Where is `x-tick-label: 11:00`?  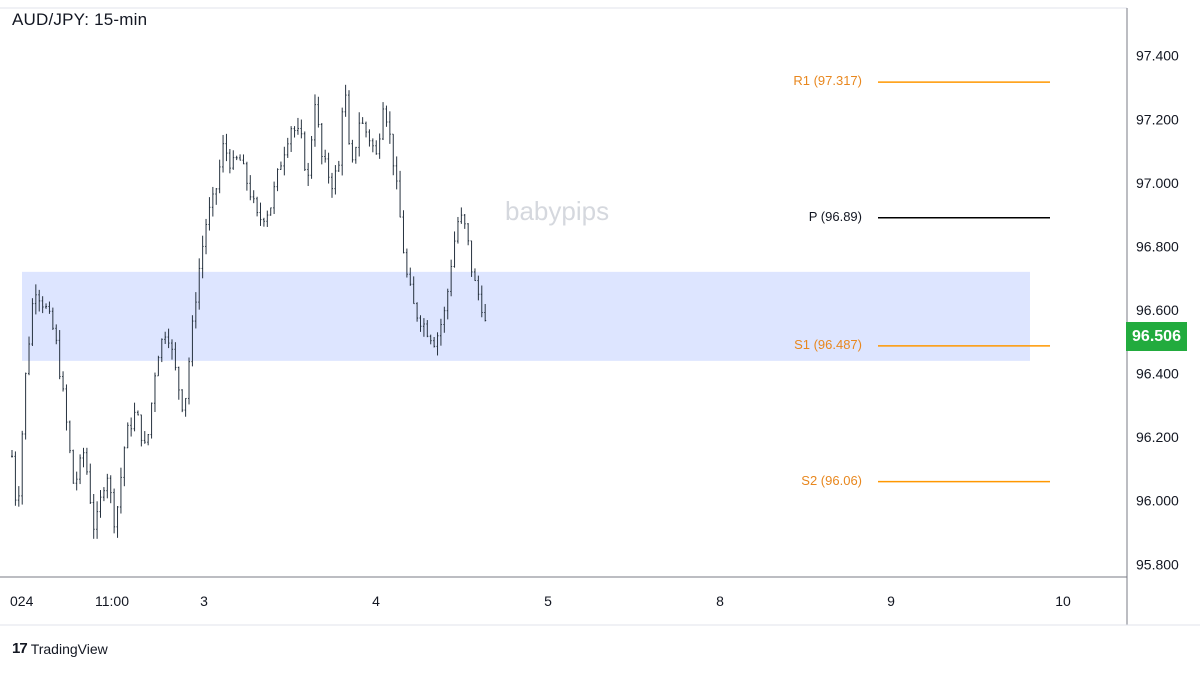 x-tick-label: 11:00 is located at coordinates (112, 601).